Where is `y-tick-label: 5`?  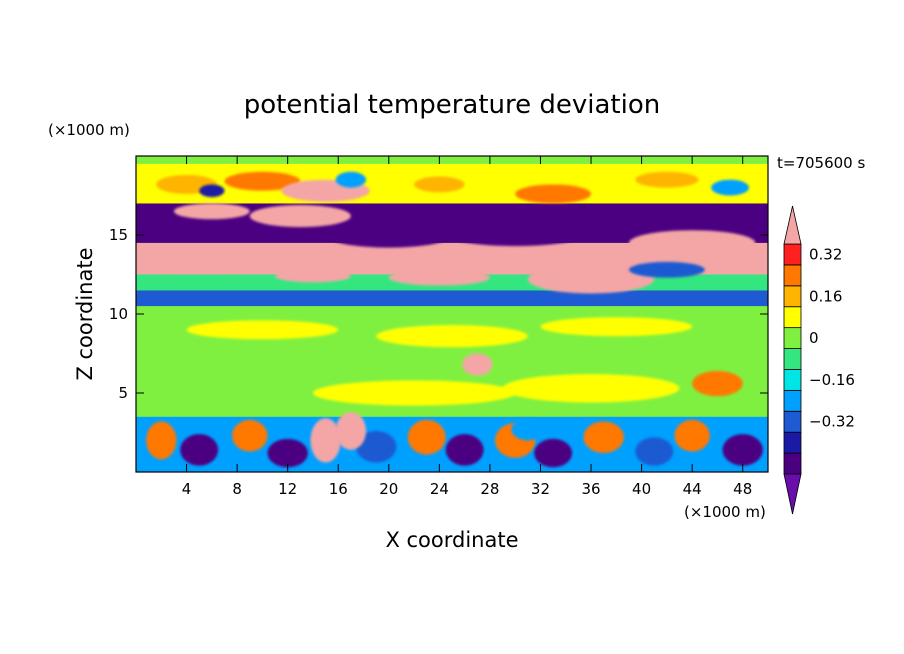
y-tick-label: 5 is located at coordinates (123, 393).